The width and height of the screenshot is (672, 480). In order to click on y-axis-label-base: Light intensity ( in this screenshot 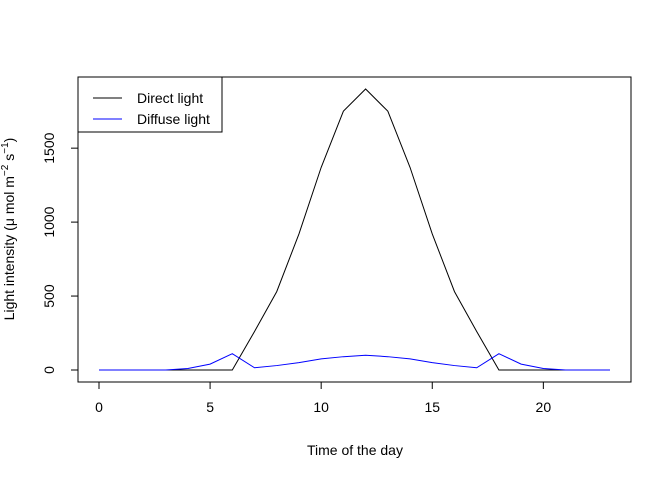, I will do `click(9, 273)`.